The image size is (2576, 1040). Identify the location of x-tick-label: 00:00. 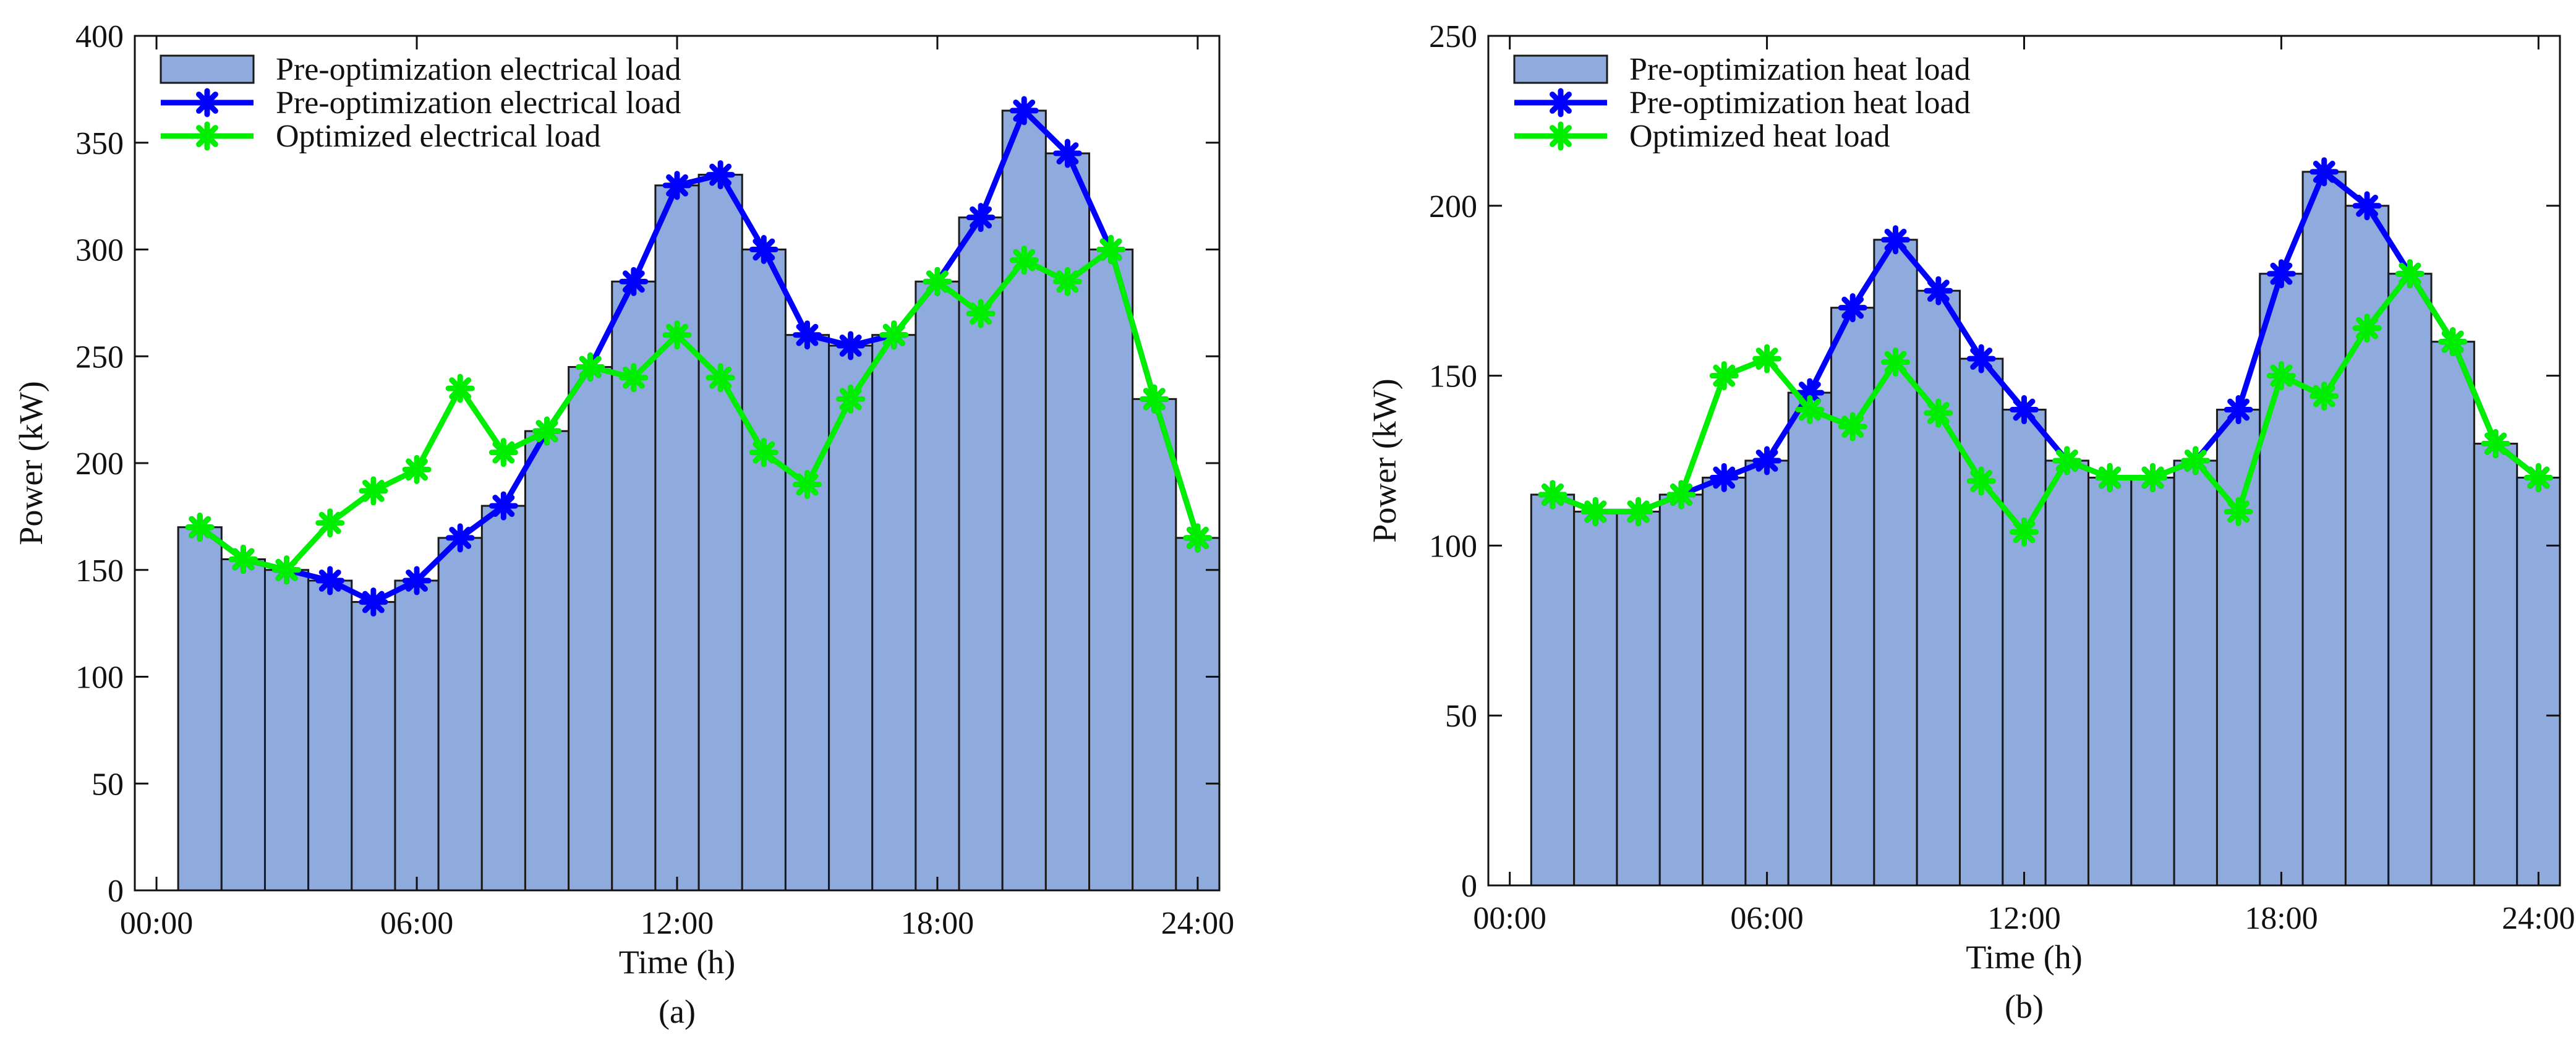
(156, 923).